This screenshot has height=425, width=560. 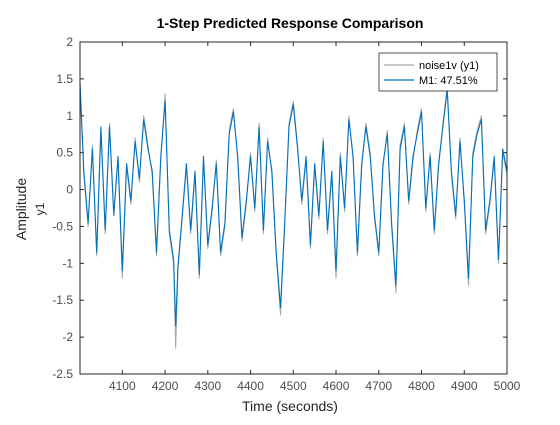 I want to click on legend: noise1v (y1) M1: 47.51%, so click(x=438, y=72).